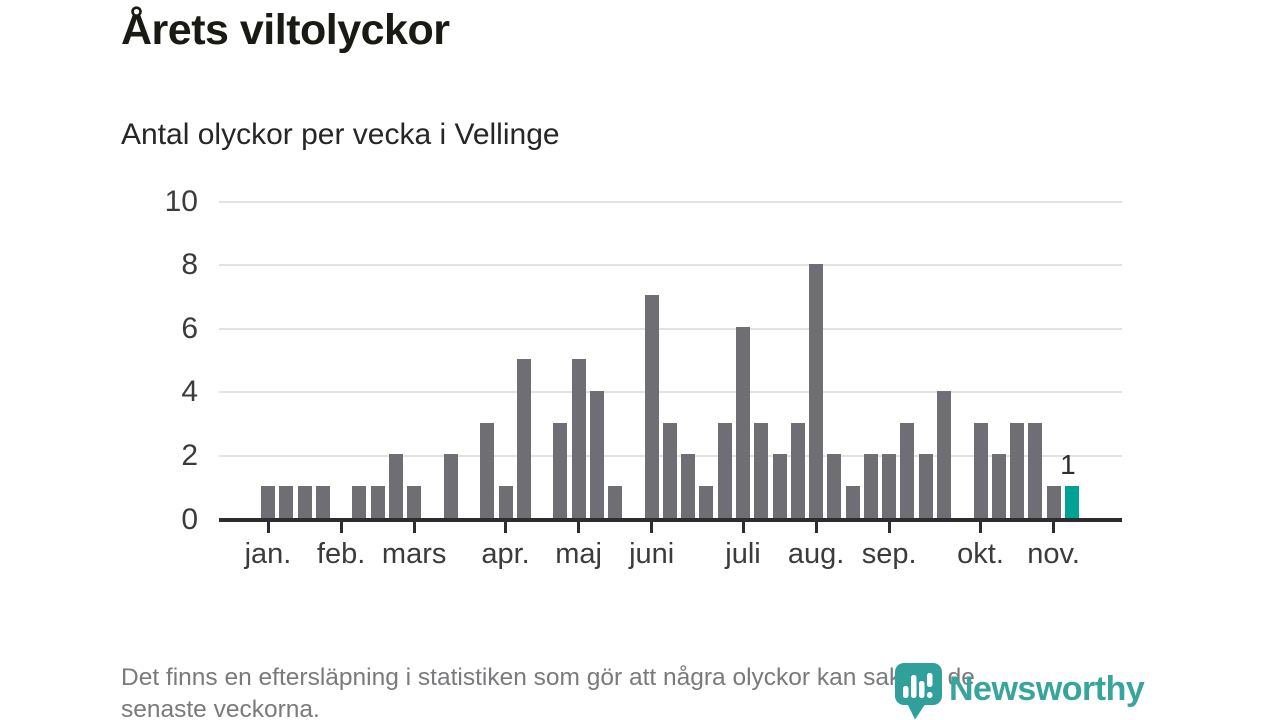 This screenshot has height=720, width=1280. What do you see at coordinates (743, 527) in the screenshot?
I see `x-tick-juli` at bounding box center [743, 527].